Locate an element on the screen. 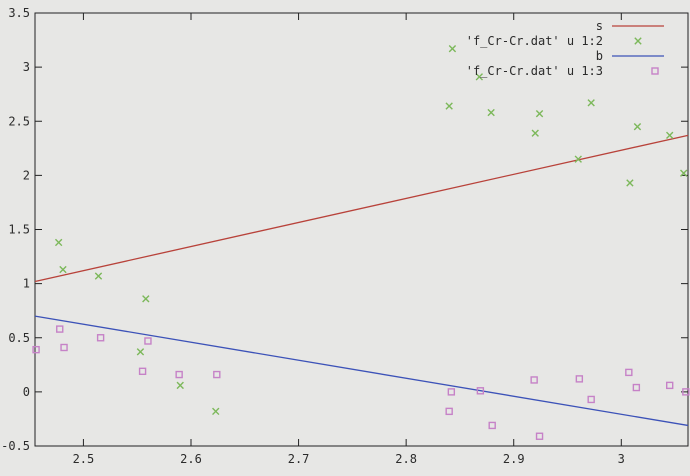  legend-label: 'f_Cr-Cr.dat' u 1:3 is located at coordinates (534, 71).